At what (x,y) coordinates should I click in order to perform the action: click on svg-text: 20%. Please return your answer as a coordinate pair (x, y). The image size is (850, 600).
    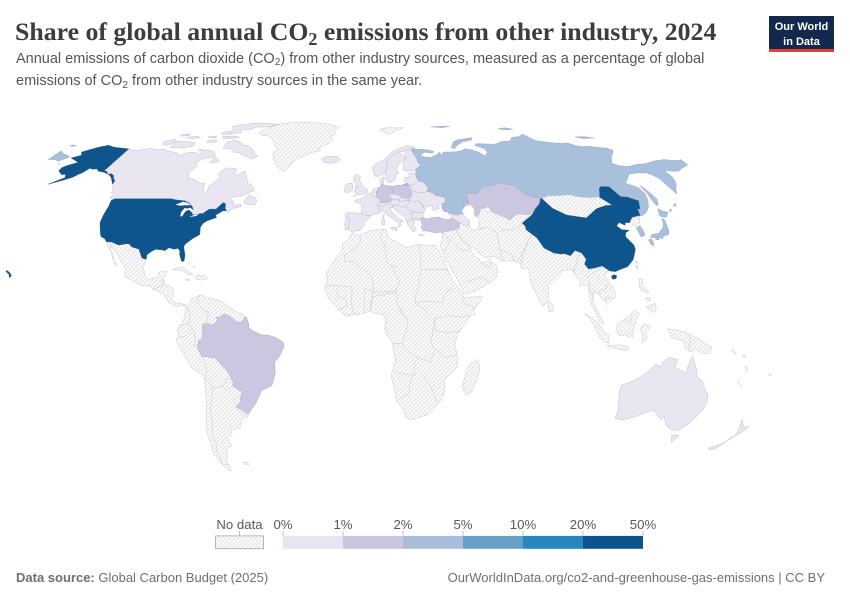
    Looking at the image, I should click on (583, 524).